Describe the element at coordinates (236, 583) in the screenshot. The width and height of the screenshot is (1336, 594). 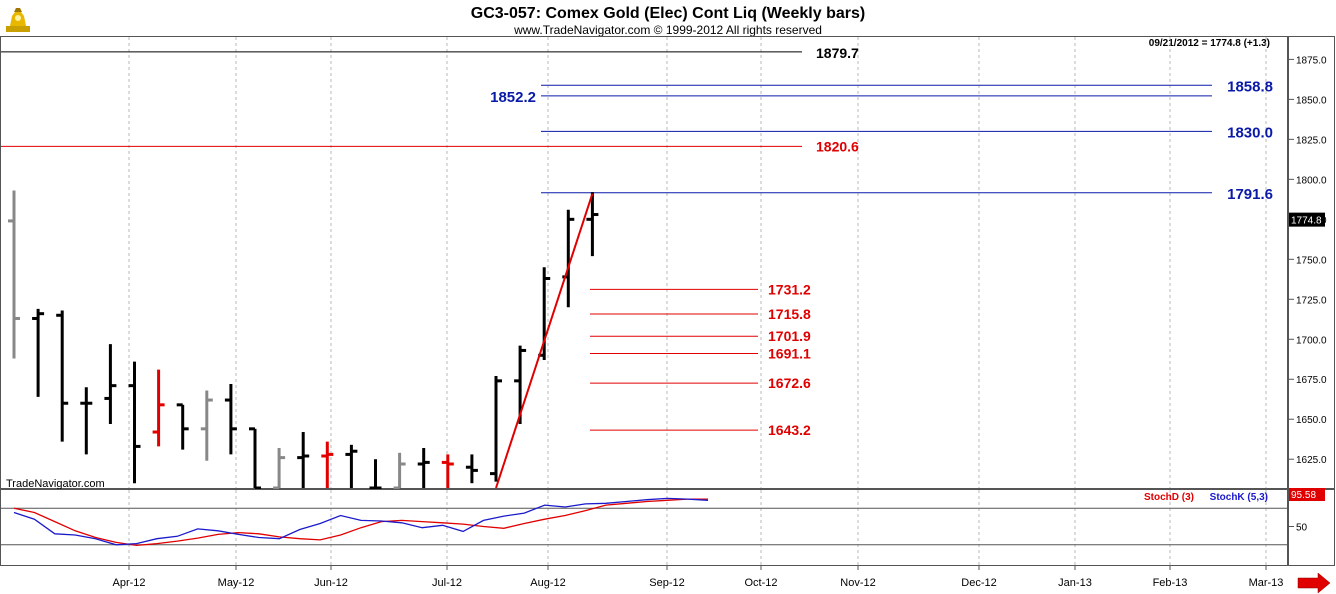
I see `x-tick-label: May-12` at that location.